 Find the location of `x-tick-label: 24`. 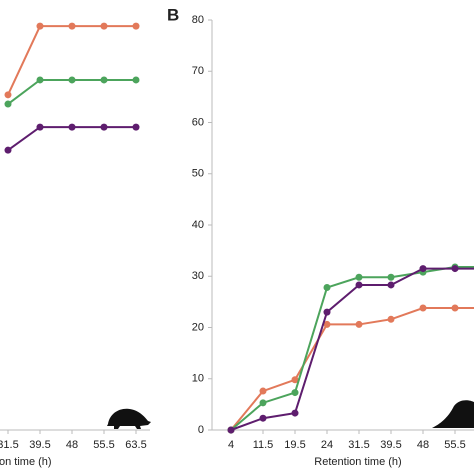

x-tick-label: 24 is located at coordinates (327, 445).